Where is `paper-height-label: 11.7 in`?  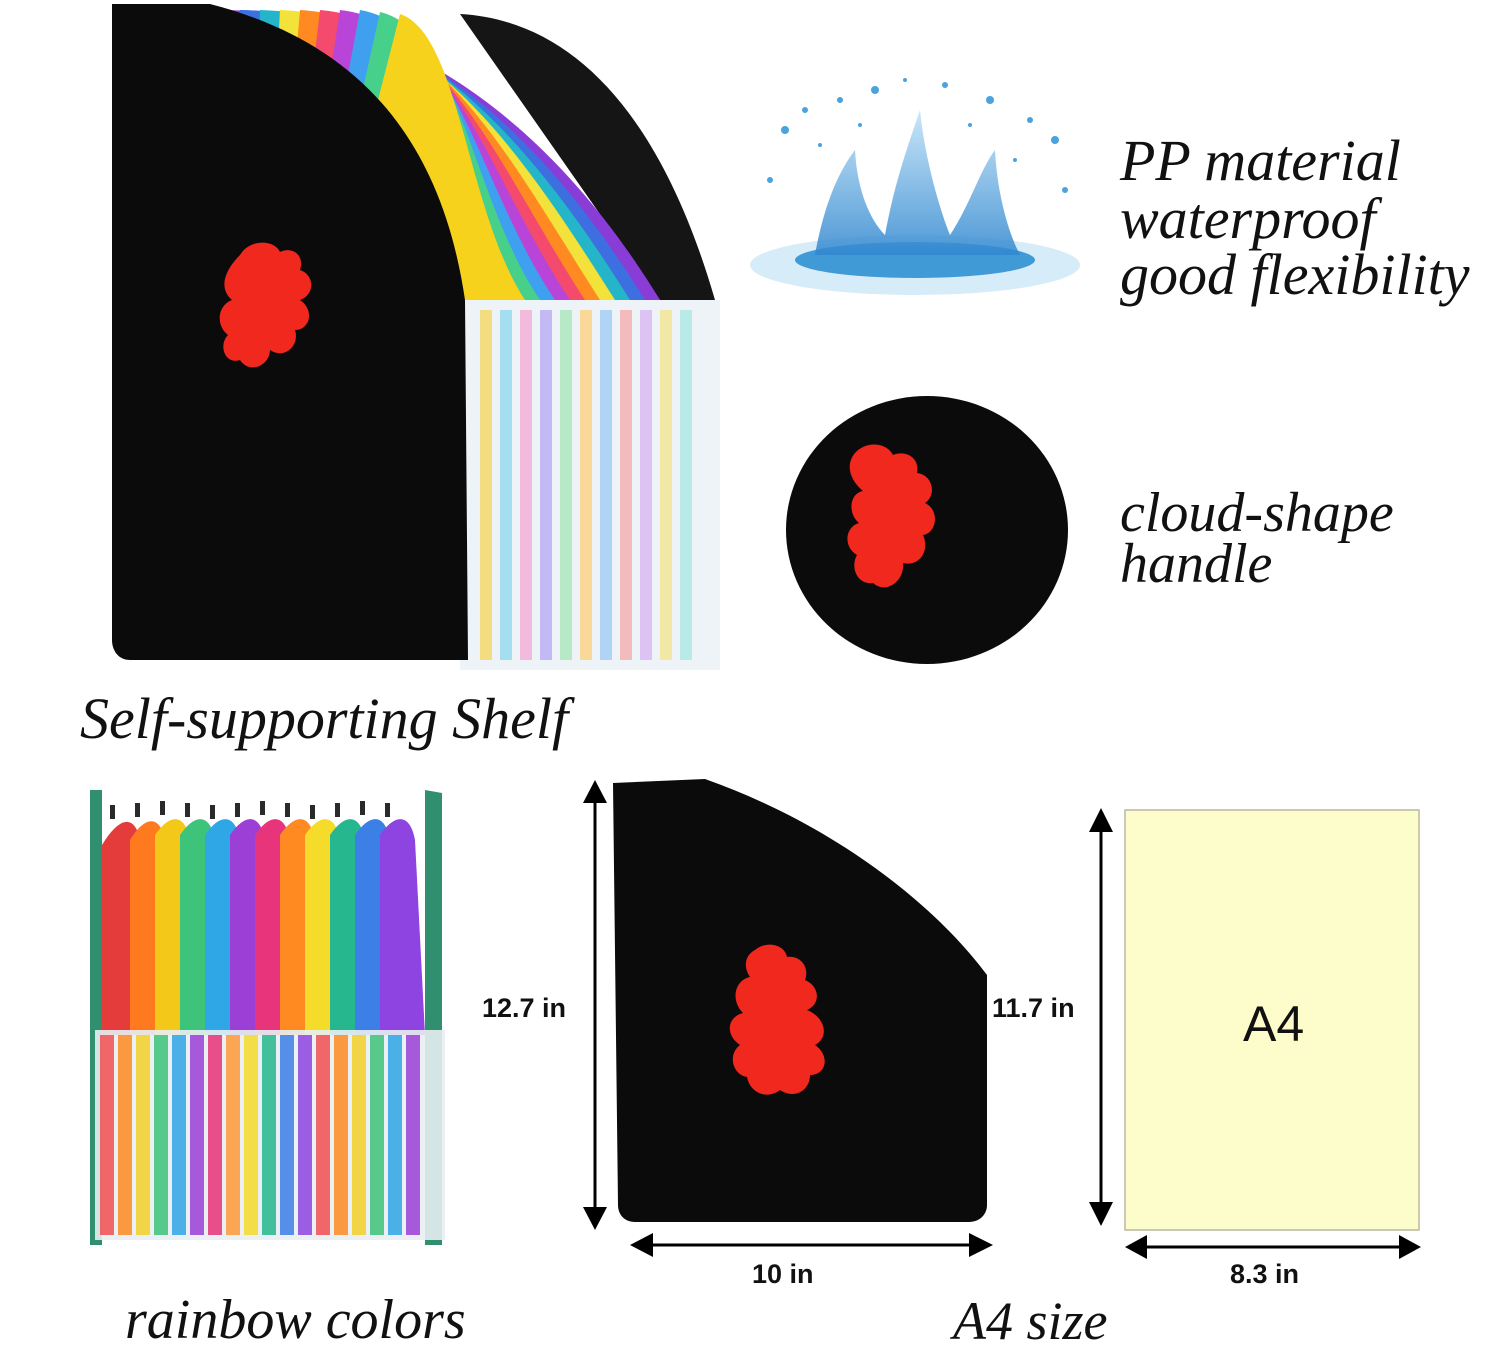 paper-height-label: 11.7 in is located at coordinates (1033, 1008).